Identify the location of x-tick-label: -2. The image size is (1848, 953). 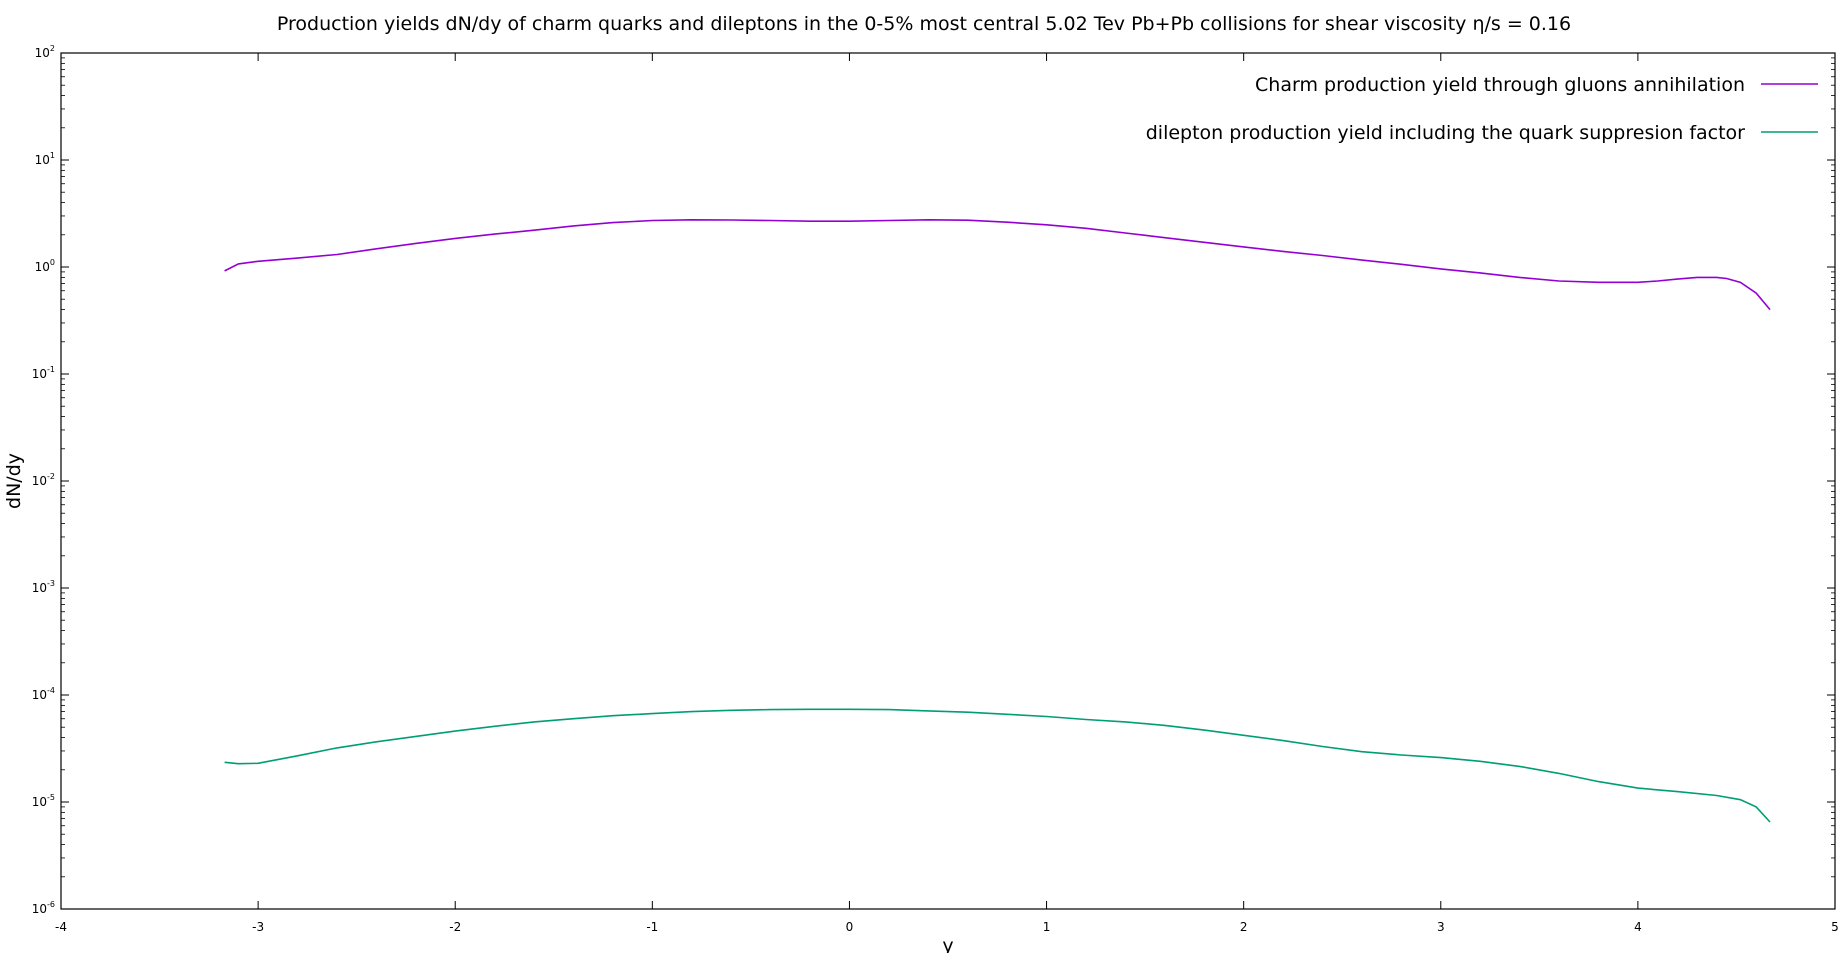
(455, 927).